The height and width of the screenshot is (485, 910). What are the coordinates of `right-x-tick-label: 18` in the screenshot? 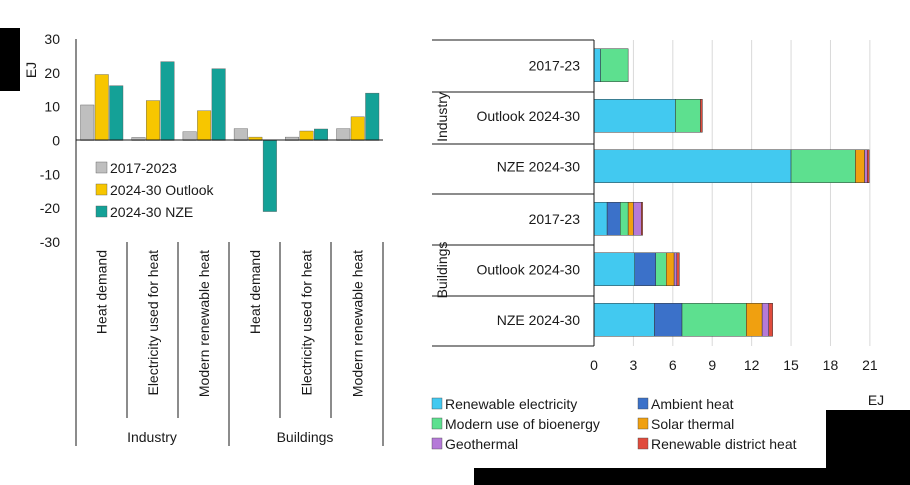 It's located at (831, 365).